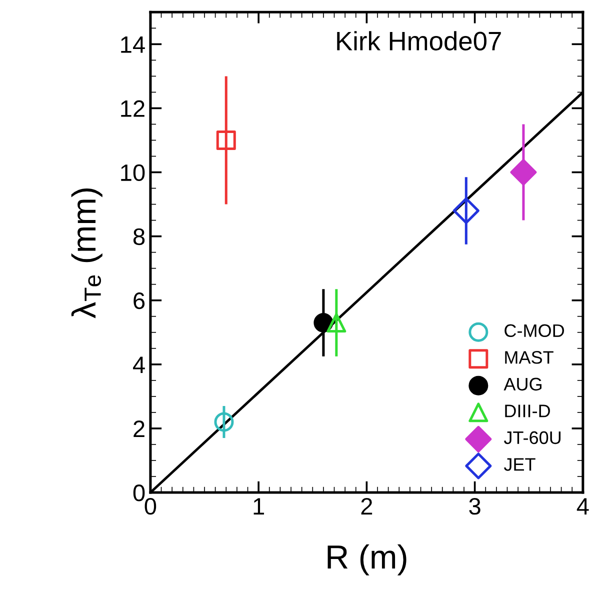 The height and width of the screenshot is (608, 590). What do you see at coordinates (367, 560) in the screenshot?
I see `x-axis-title: R (m)` at bounding box center [367, 560].